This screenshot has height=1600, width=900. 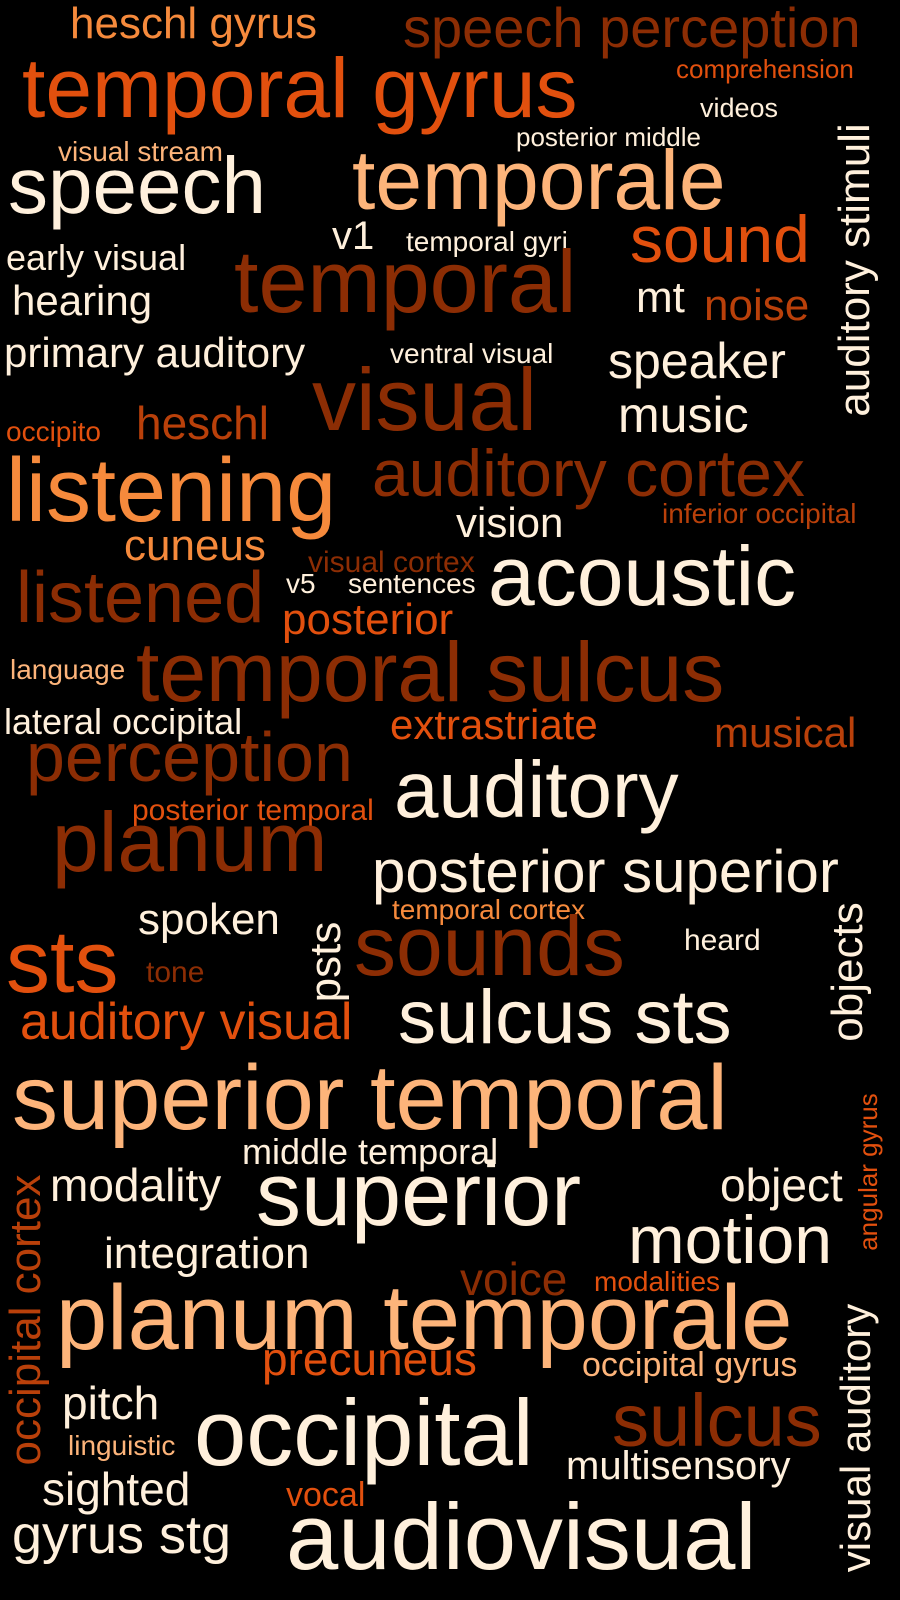 What do you see at coordinates (412, 583) in the screenshot?
I see `word-sentences: sentences` at bounding box center [412, 583].